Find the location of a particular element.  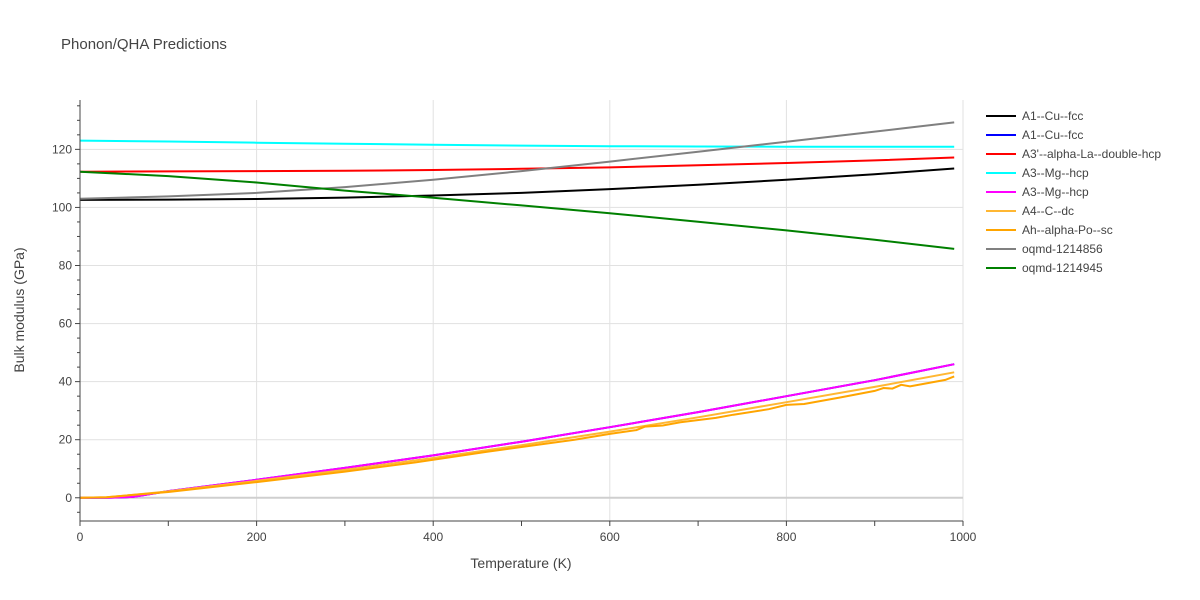

legend-item: A3'--alpha-La--double-hcp is located at coordinates (1073, 153).